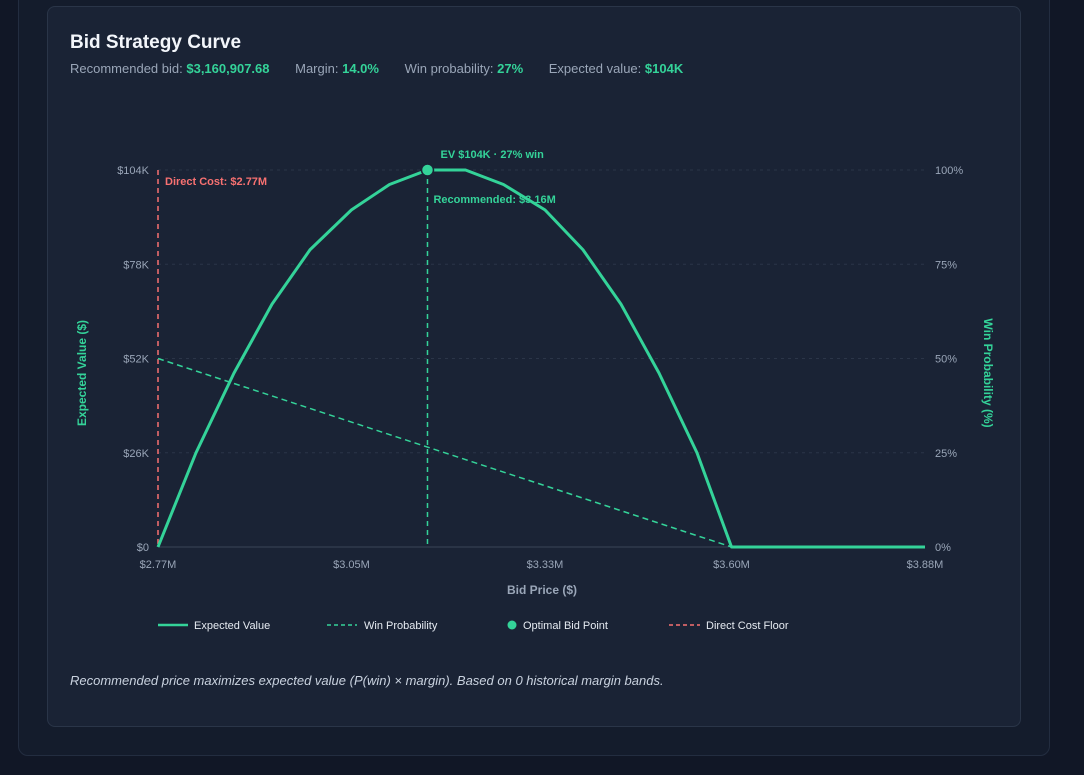 The height and width of the screenshot is (775, 1084). Describe the element at coordinates (136, 265) in the screenshot. I see `y-tick-label: $78K` at that location.